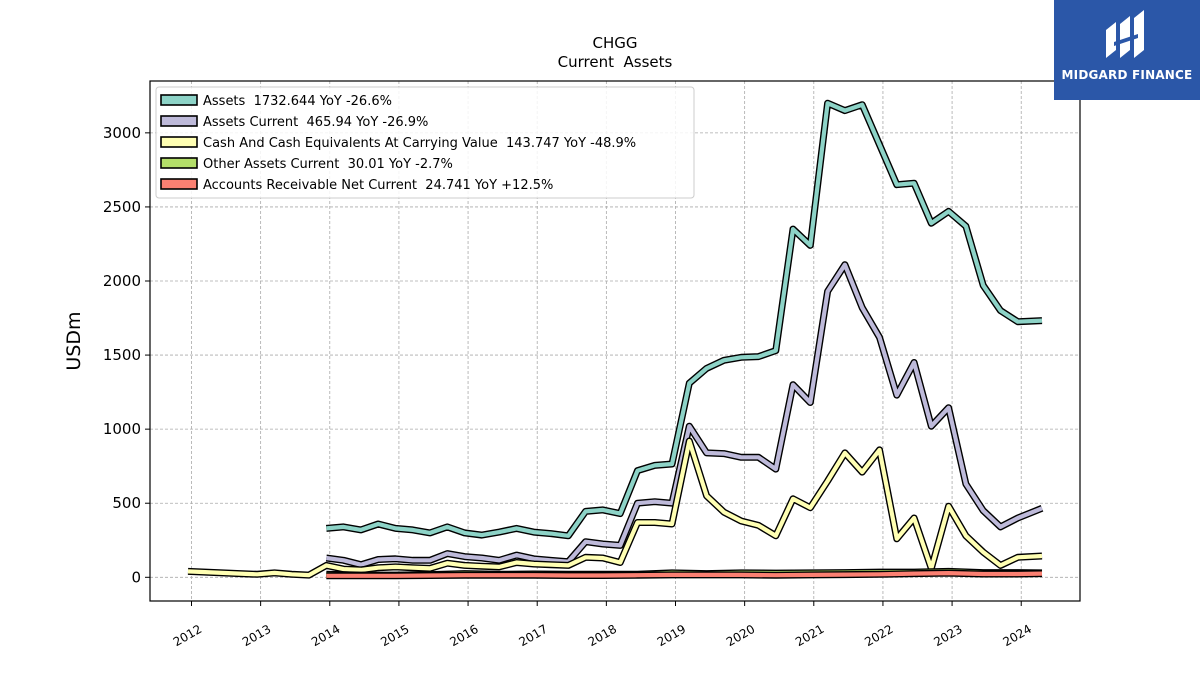  I want to click on x-tick-label: 2022, so click(878, 635).